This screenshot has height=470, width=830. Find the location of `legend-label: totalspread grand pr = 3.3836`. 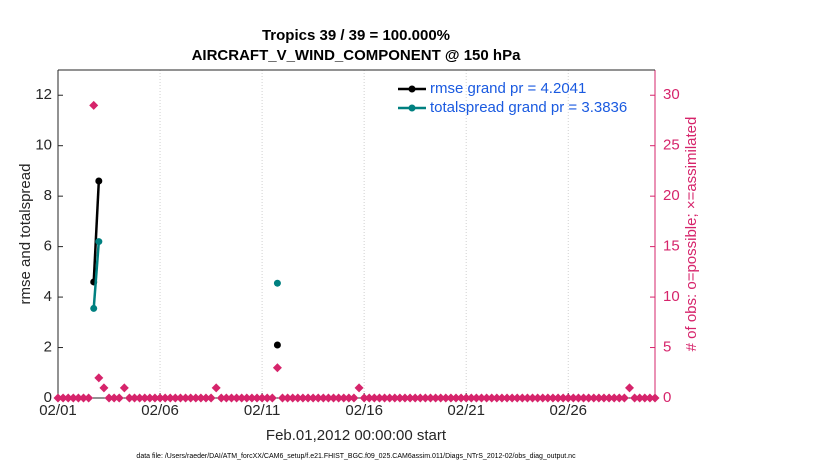

legend-label: totalspread grand pr = 3.3836 is located at coordinates (528, 107).